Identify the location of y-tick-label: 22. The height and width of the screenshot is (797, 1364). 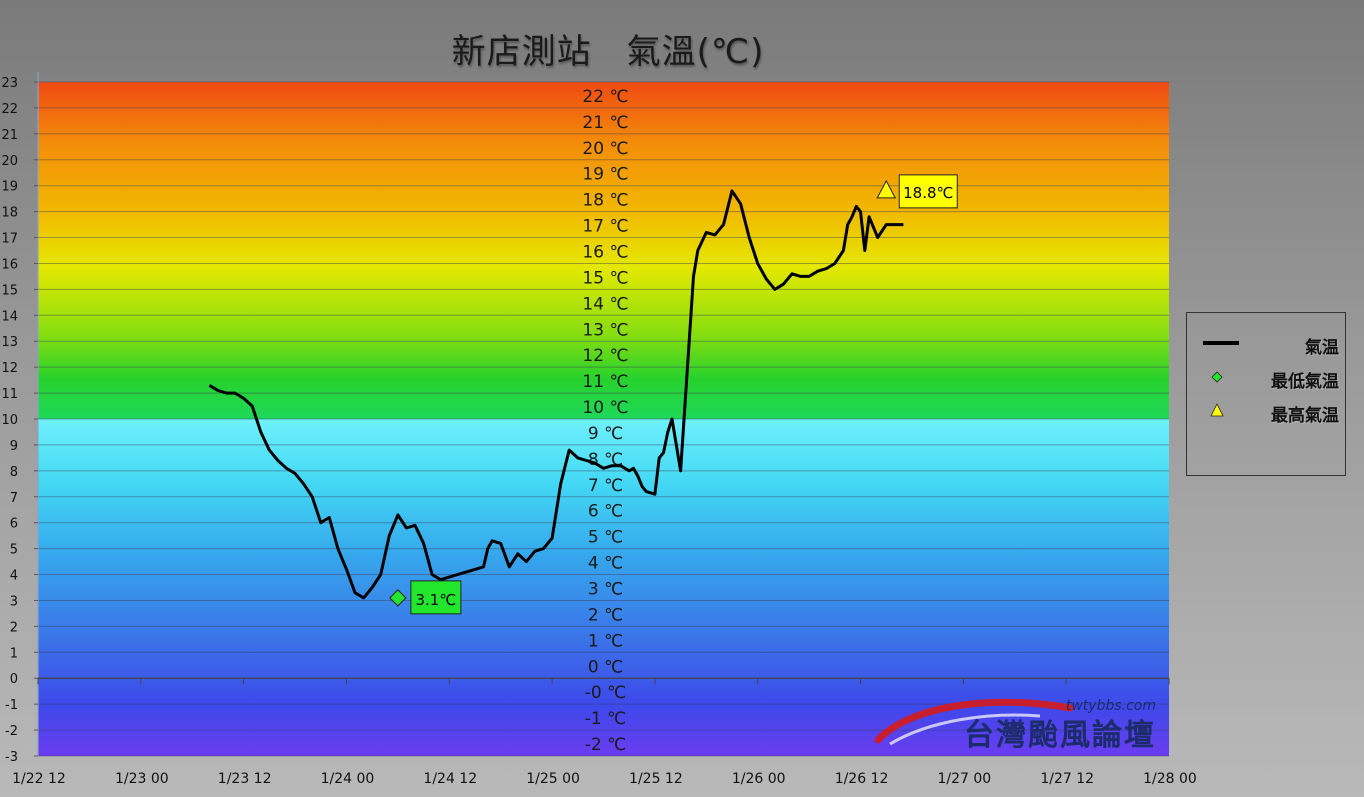
(9, 109).